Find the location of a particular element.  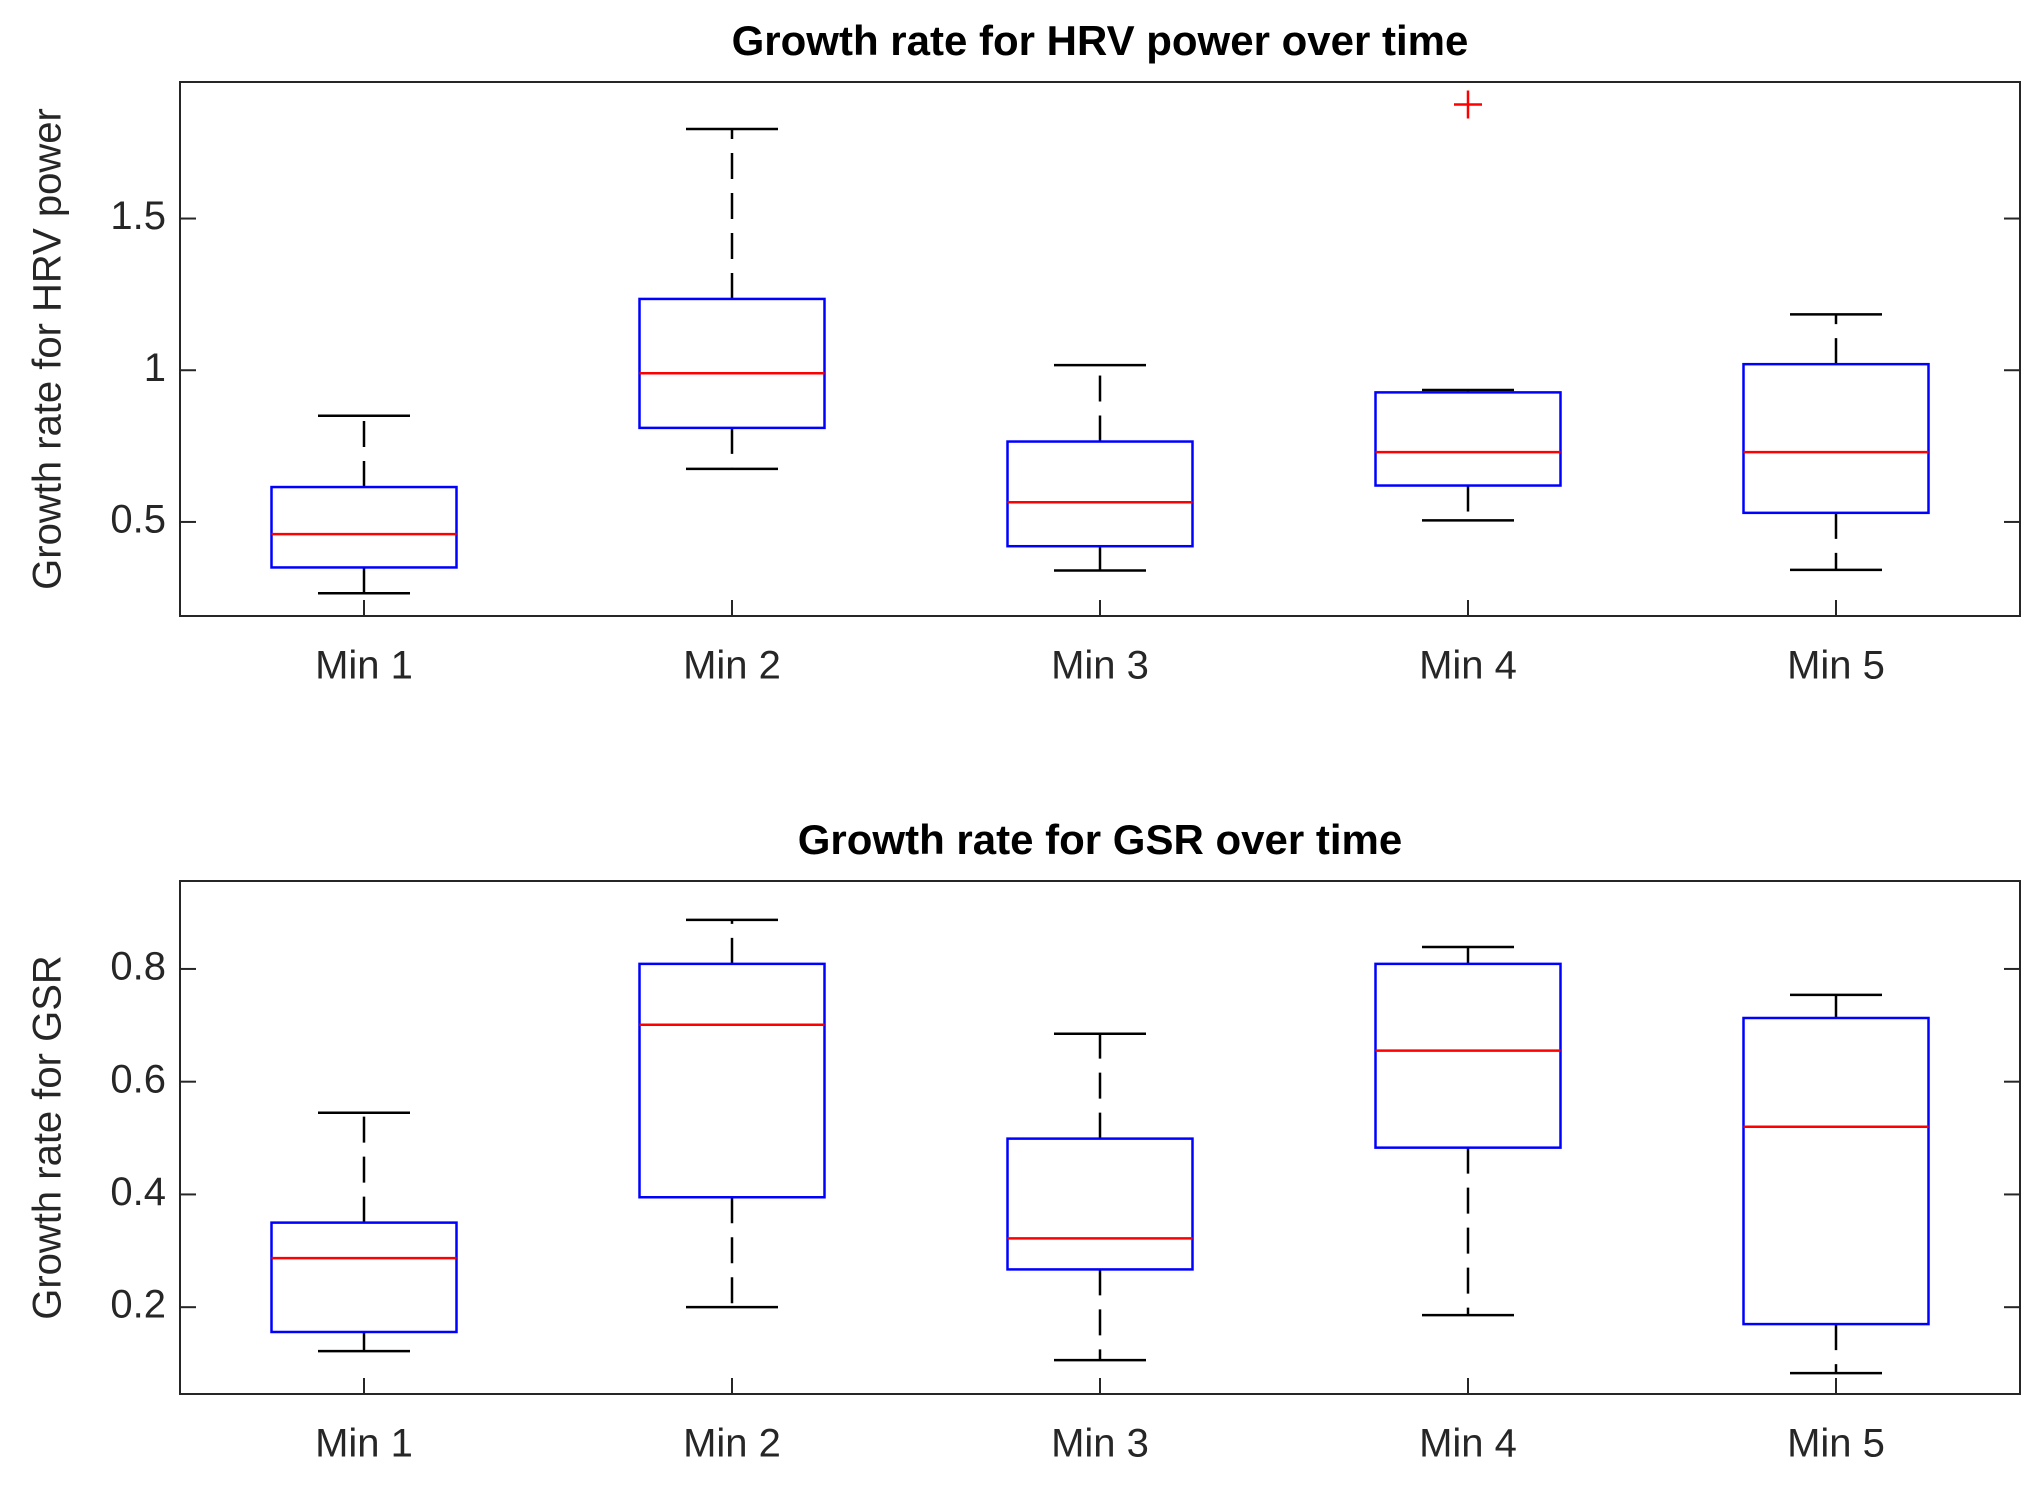

y-tick-label: 1.5 is located at coordinates (138, 216).